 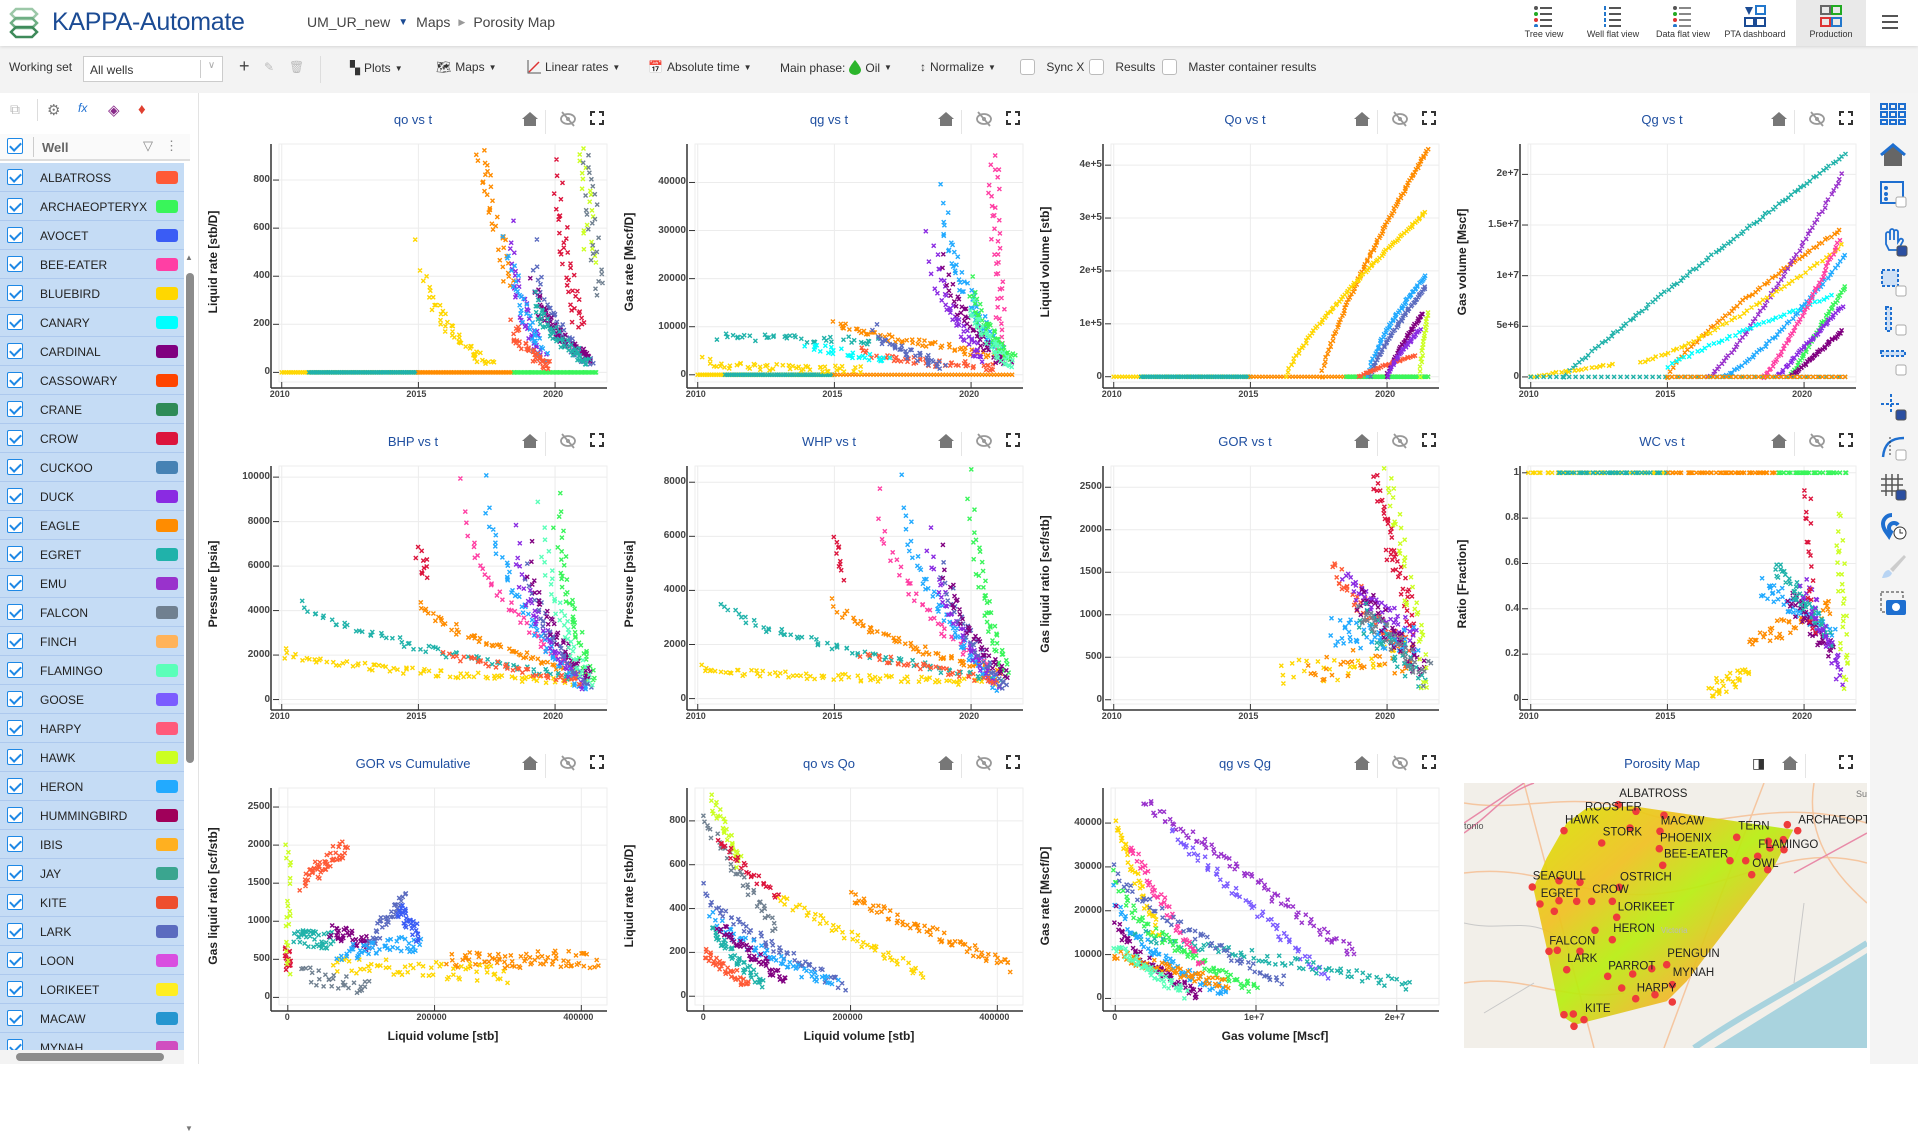 I want to click on main-phase-menu: Main phase: Oil ▼, so click(x=836, y=67).